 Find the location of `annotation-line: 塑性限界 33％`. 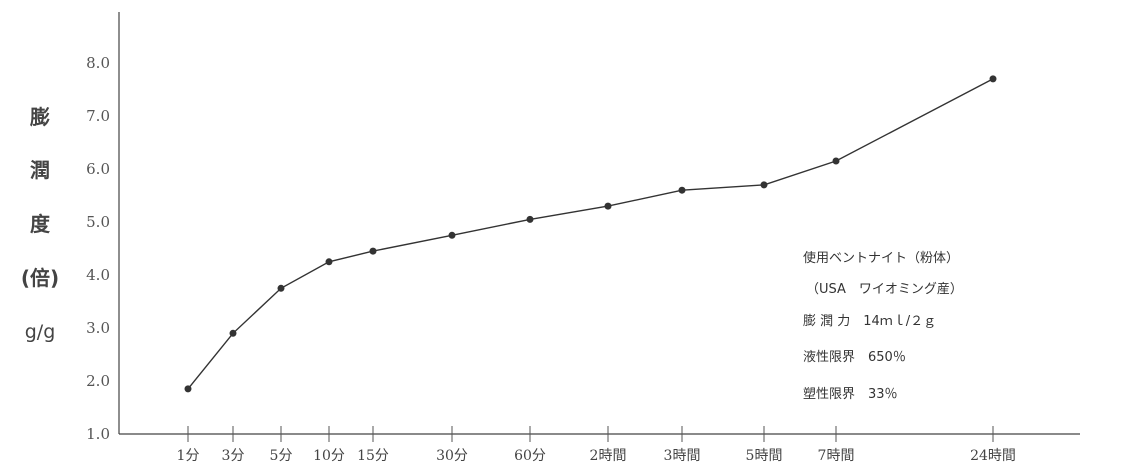

annotation-line: 塑性限界 33％ is located at coordinates (850, 394).